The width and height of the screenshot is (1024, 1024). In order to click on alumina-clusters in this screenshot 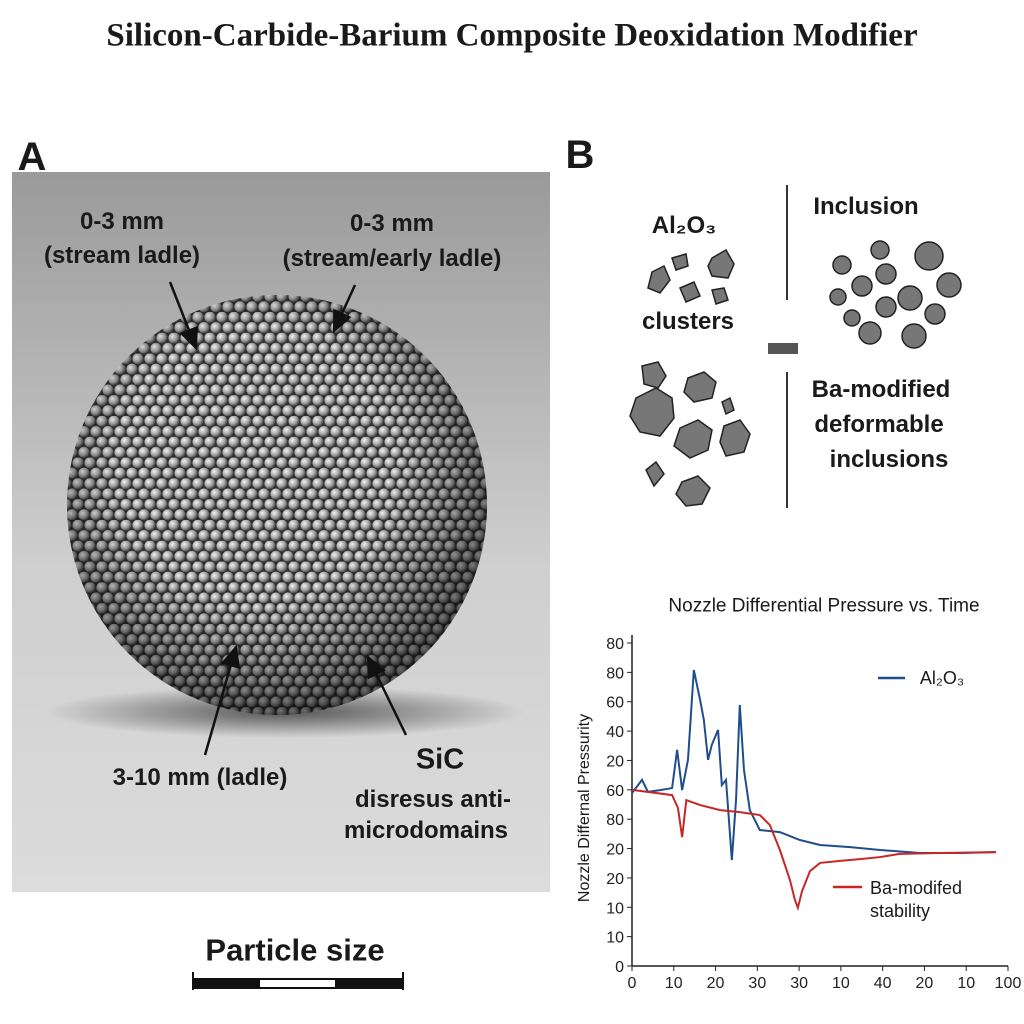, I will do `click(690, 377)`.